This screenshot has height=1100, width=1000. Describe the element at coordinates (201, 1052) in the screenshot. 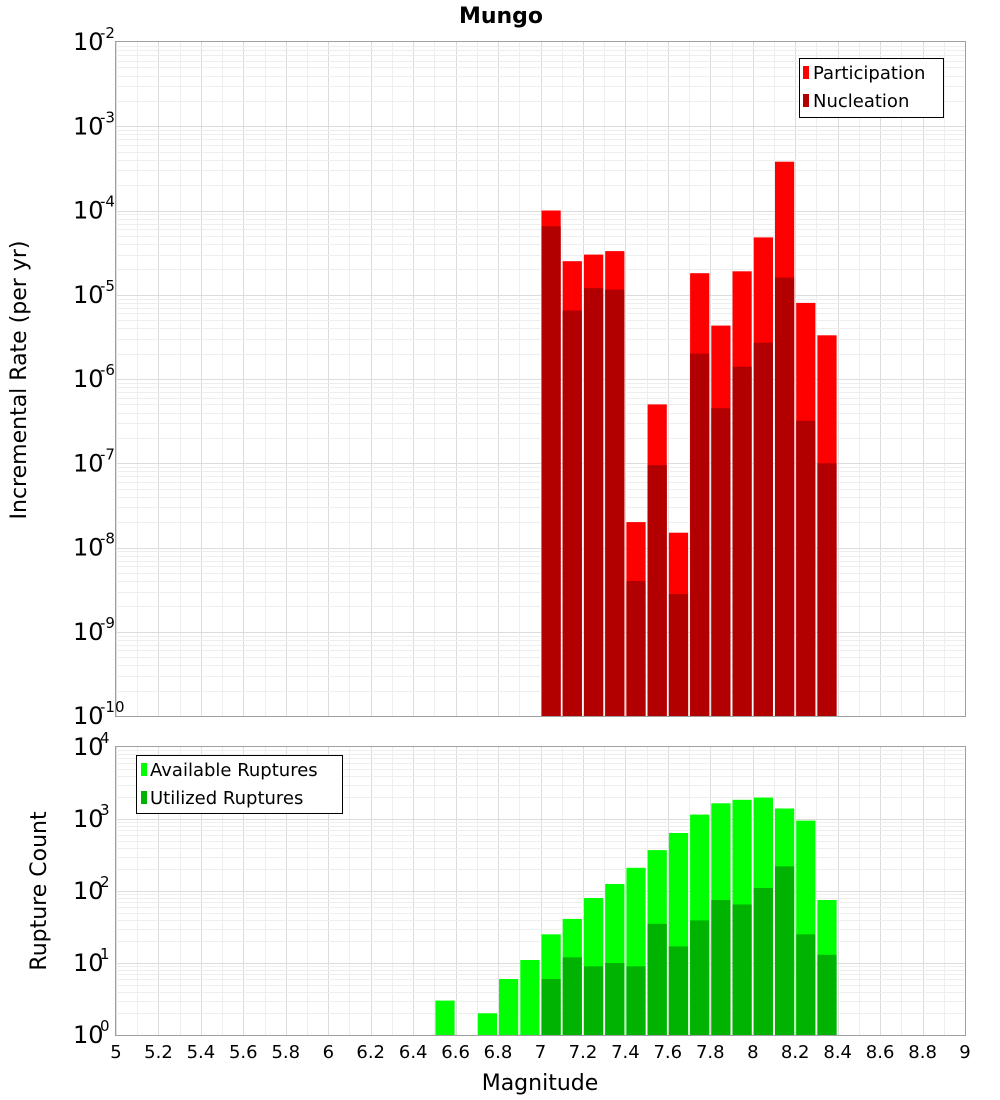

I see `x-tick-label: 5.4` at that location.